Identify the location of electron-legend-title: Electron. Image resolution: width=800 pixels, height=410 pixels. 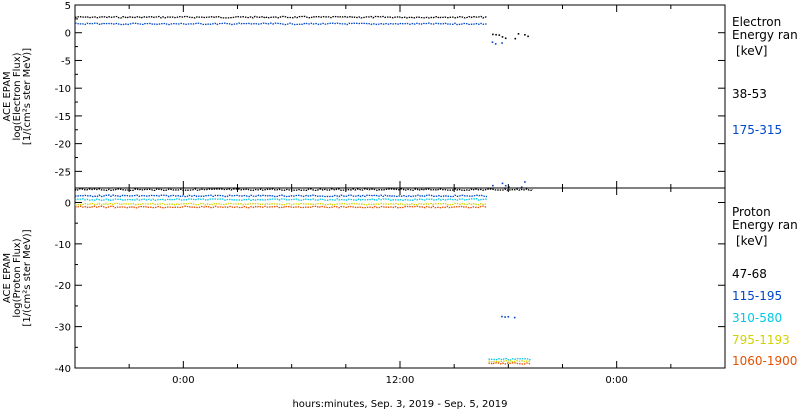
(756, 22).